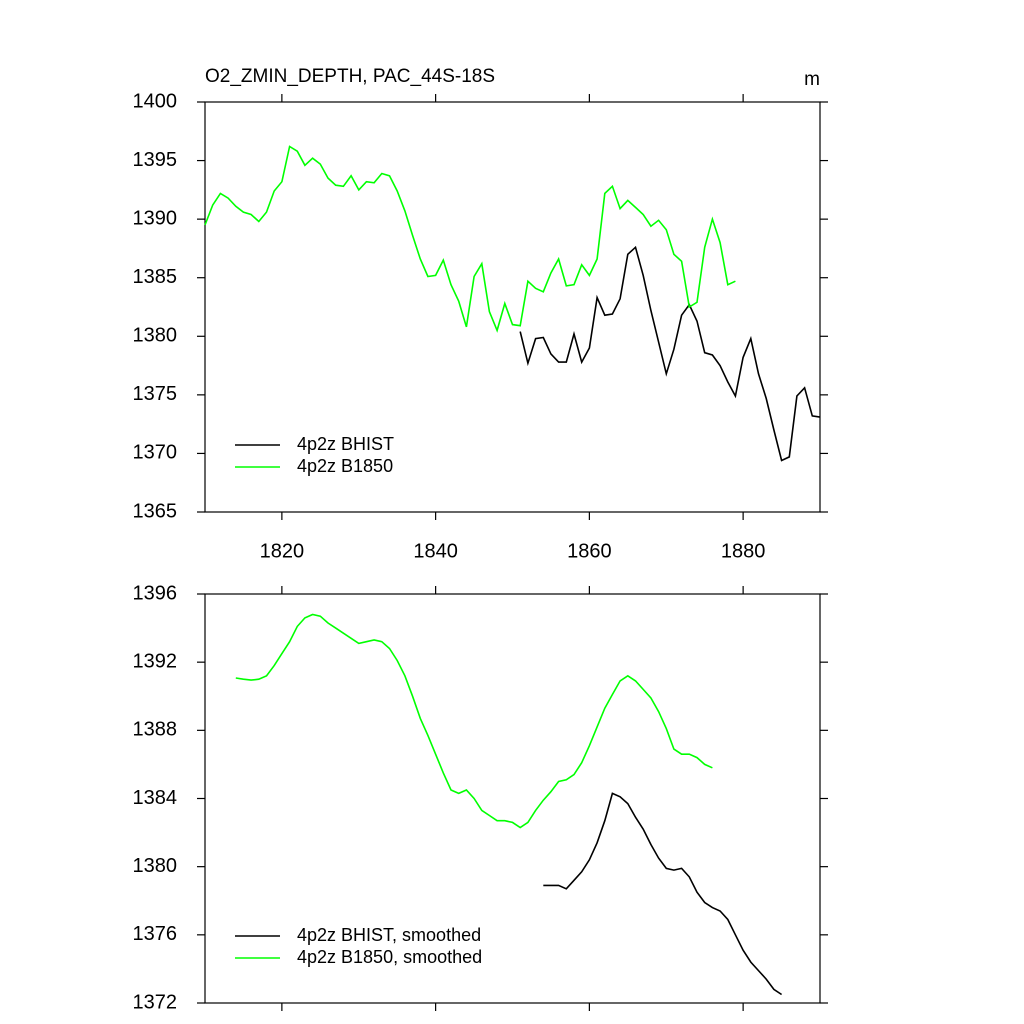  I want to click on y-tick-label: 1390, so click(155, 218).